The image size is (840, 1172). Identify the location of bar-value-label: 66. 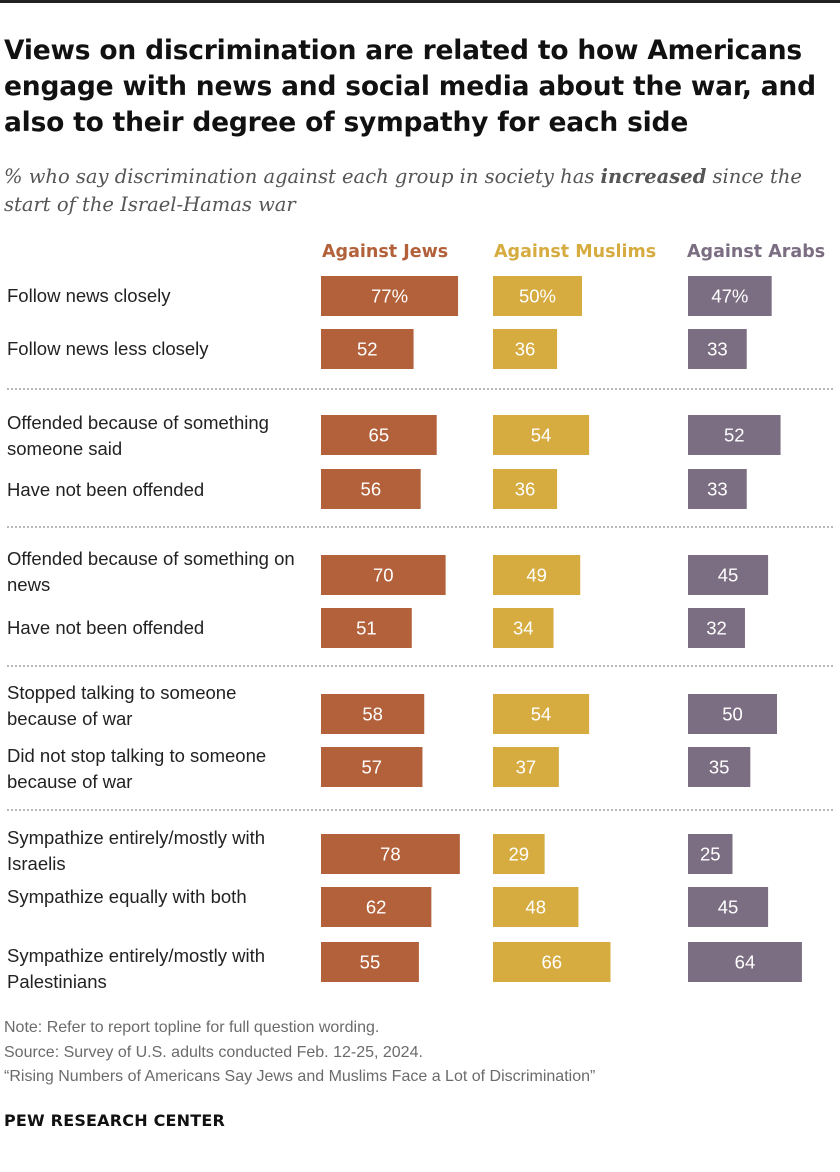
(551, 962).